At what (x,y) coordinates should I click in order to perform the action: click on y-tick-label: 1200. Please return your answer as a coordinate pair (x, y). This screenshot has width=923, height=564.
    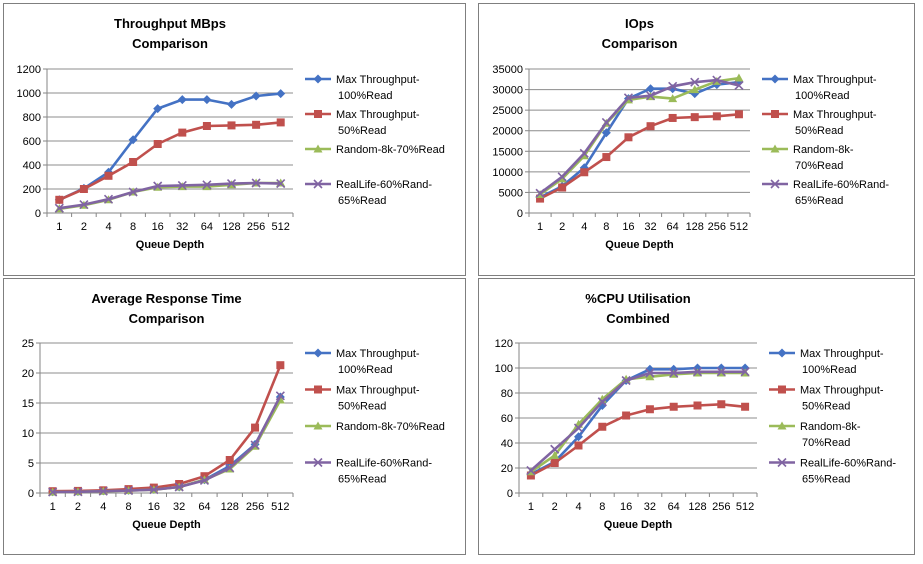
    Looking at the image, I should click on (29, 70).